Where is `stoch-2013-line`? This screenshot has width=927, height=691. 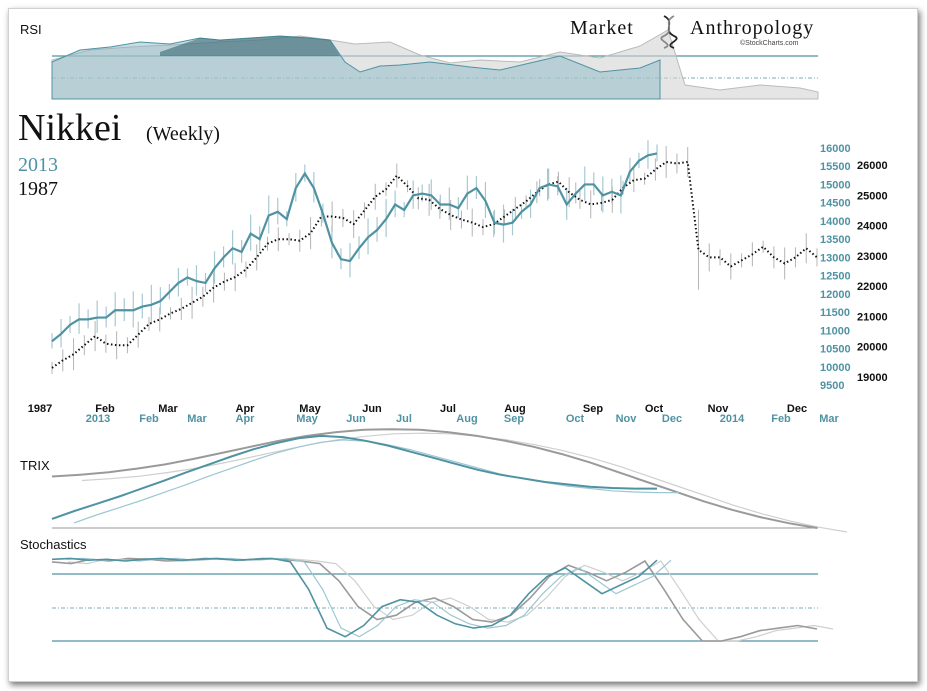
stoch-2013-line is located at coordinates (354, 597).